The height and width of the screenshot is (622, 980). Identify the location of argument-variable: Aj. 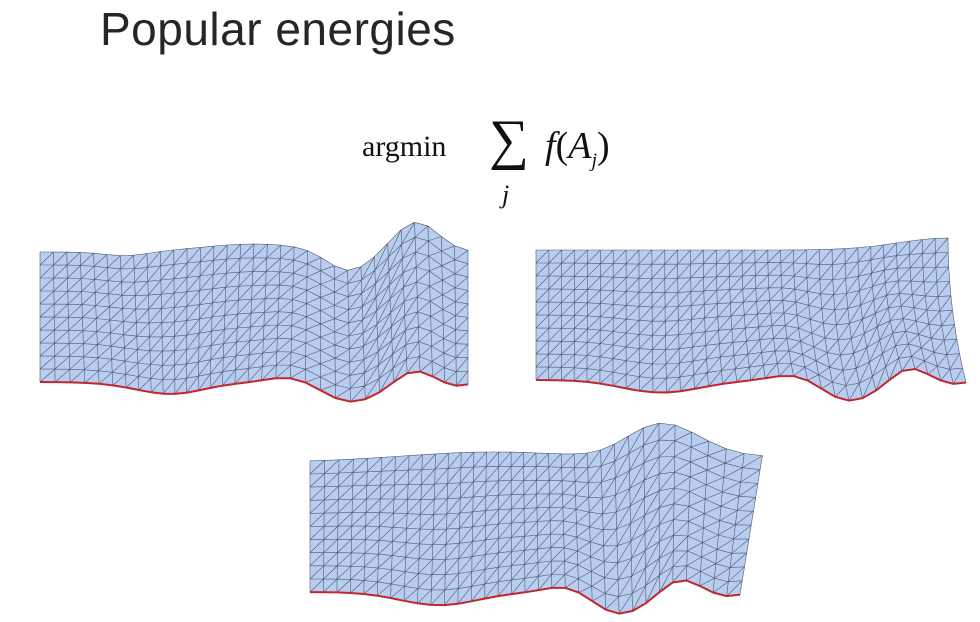
(582, 148).